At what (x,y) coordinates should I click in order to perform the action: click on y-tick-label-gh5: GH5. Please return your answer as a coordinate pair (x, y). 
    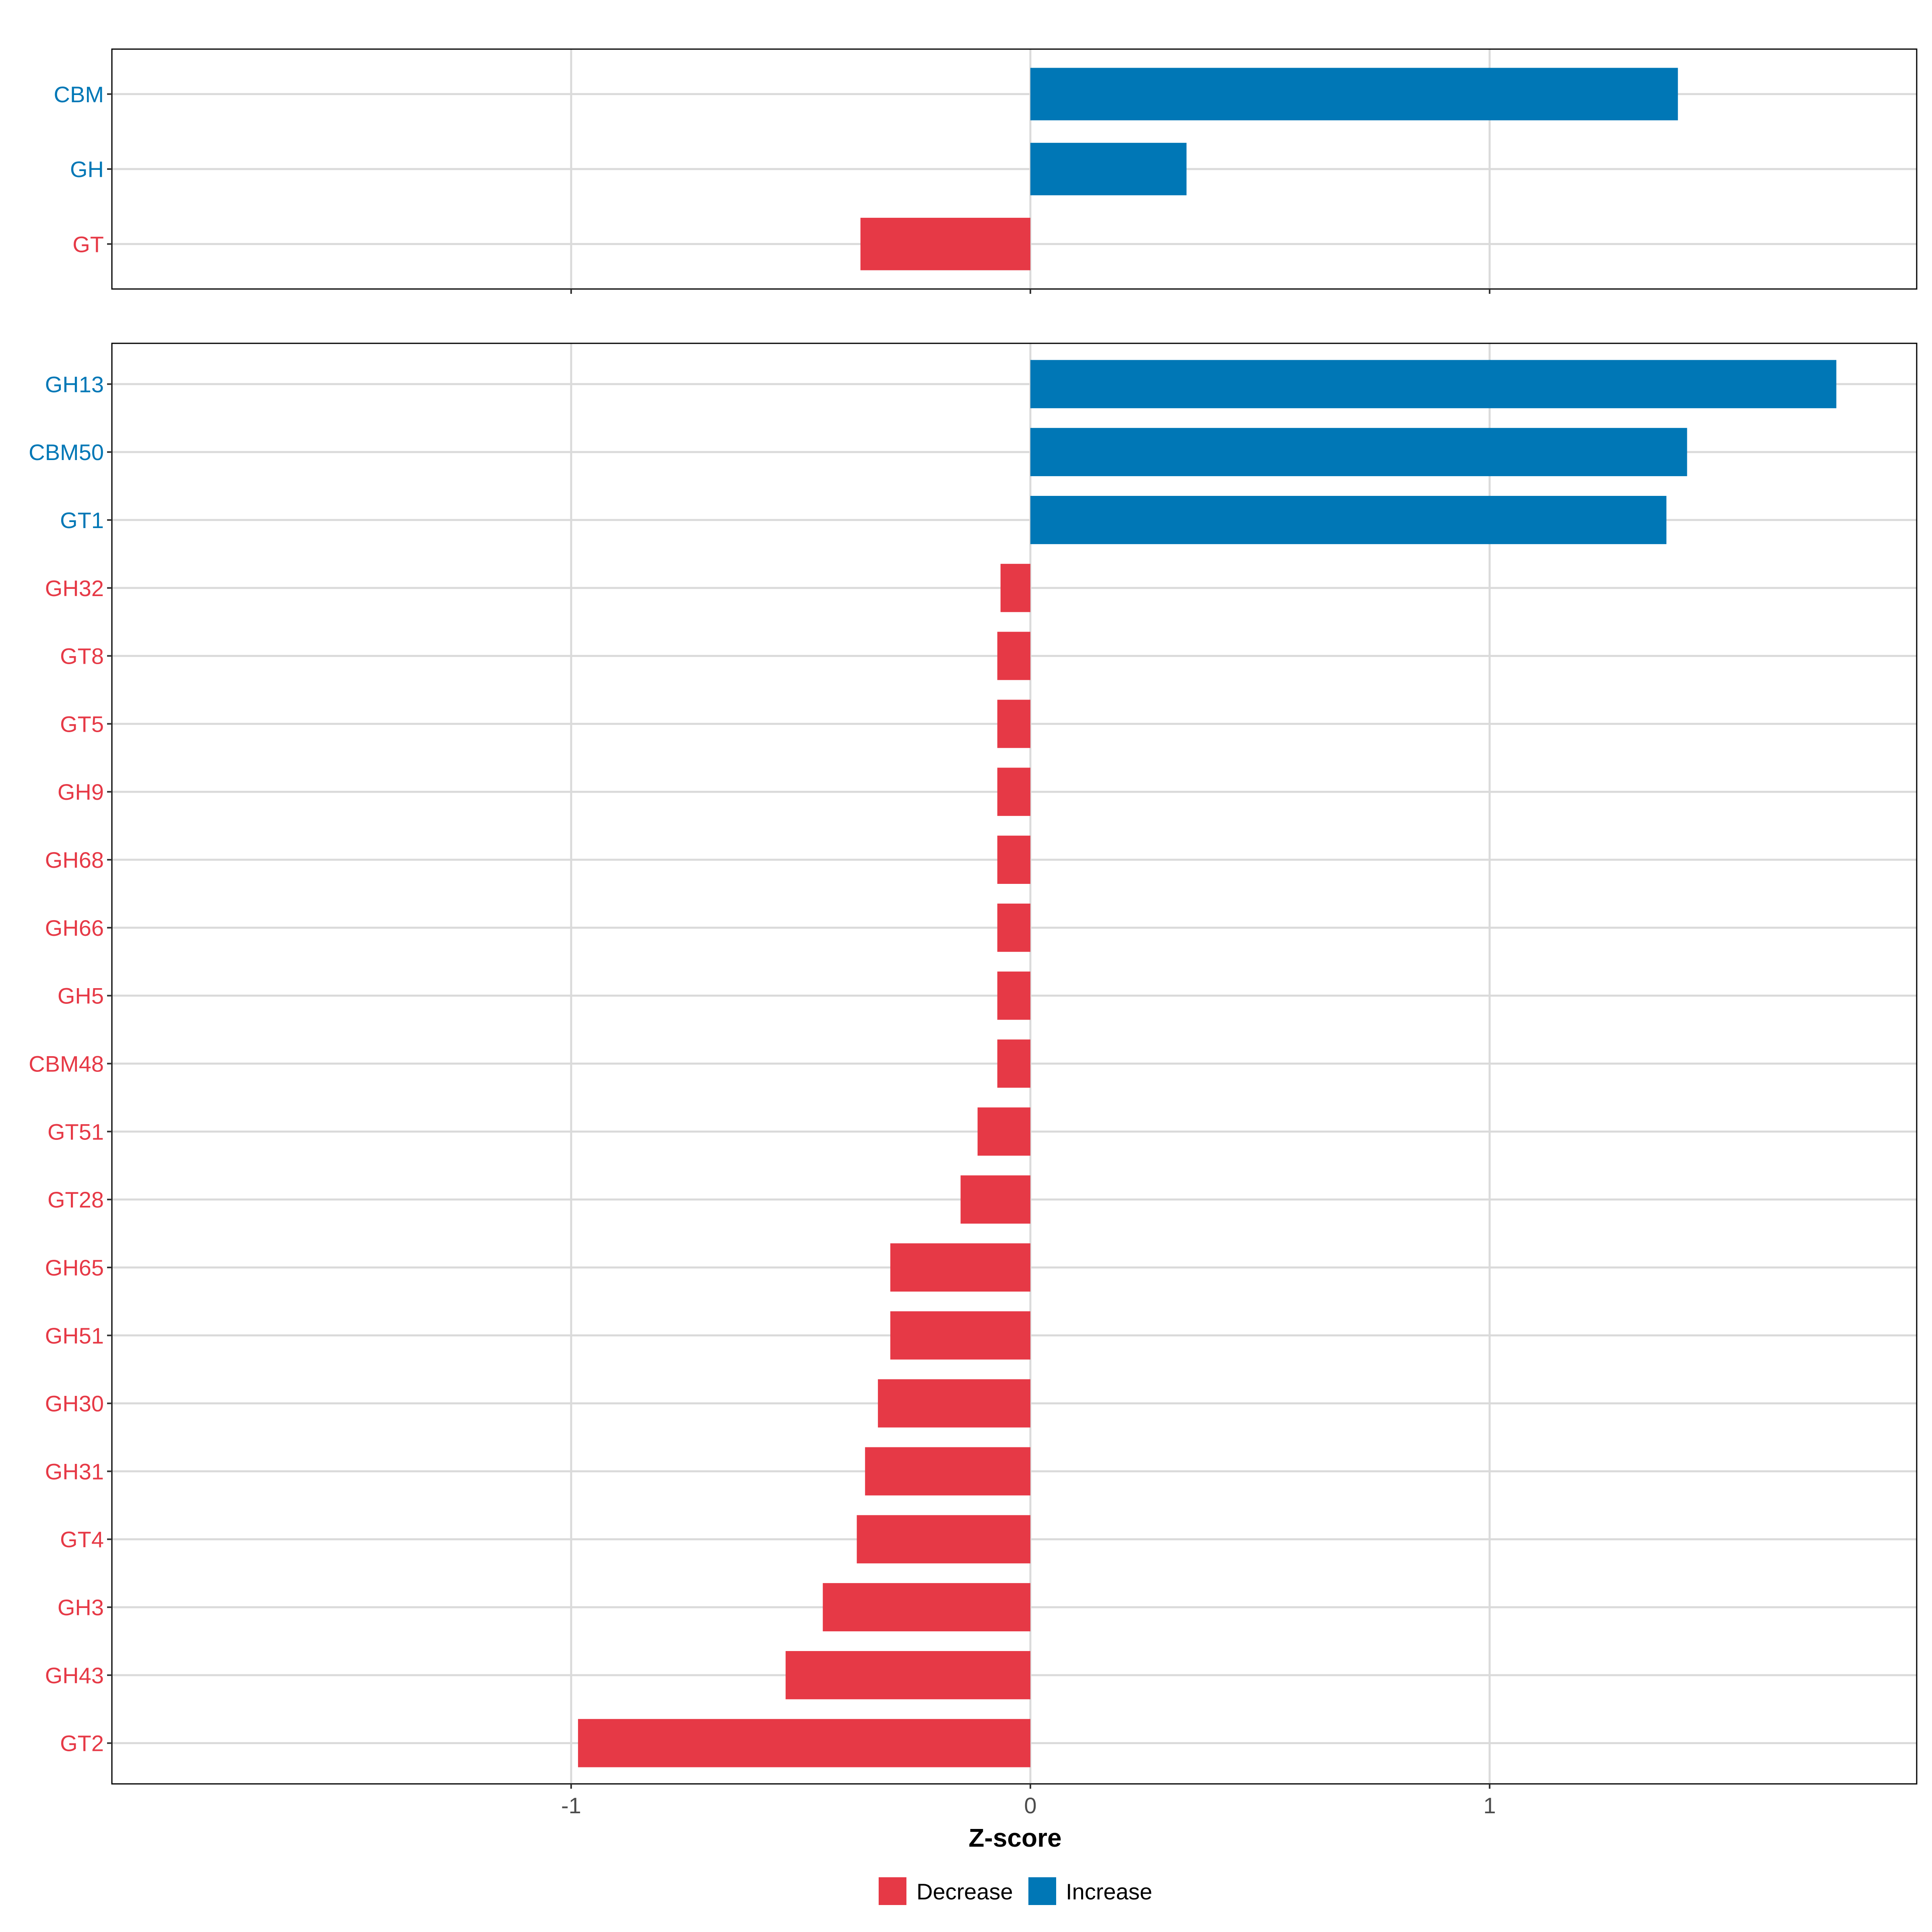
    Looking at the image, I should click on (81, 996).